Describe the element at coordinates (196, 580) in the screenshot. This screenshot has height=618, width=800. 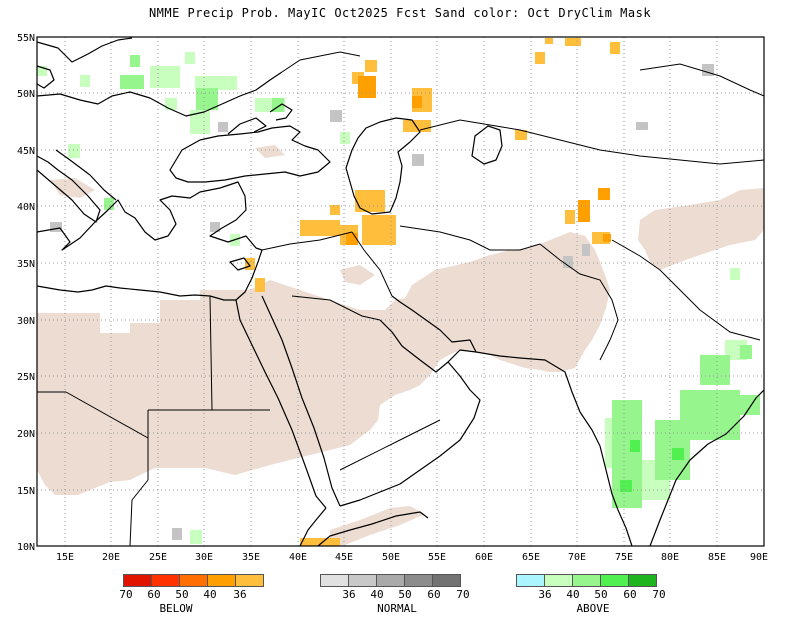
I see `legend-below-swatches` at that location.